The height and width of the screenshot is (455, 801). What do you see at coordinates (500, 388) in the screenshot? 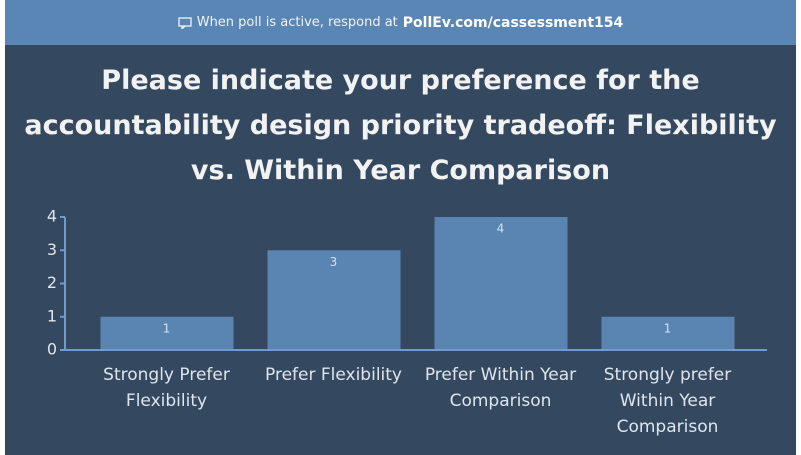
I see `x-tick-label: Prefer Within Year Comparison` at bounding box center [500, 388].